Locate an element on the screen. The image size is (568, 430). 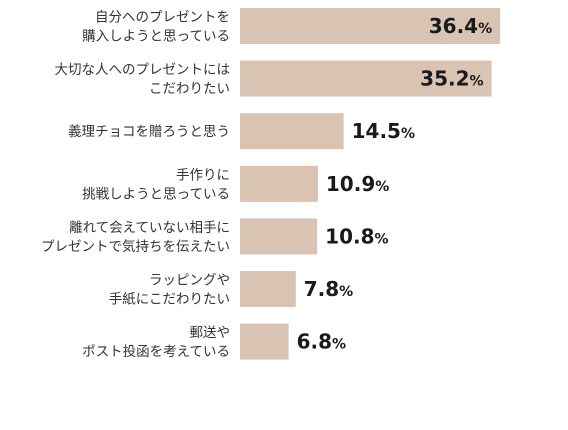
category-label-line: ラッピングや is located at coordinates (189, 281).